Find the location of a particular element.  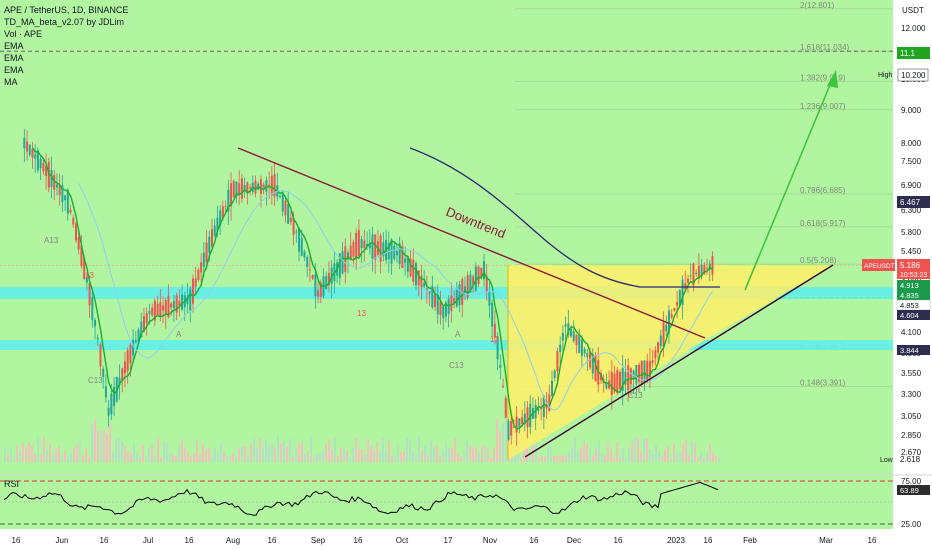

rsi-label: RSI is located at coordinates (12, 484).